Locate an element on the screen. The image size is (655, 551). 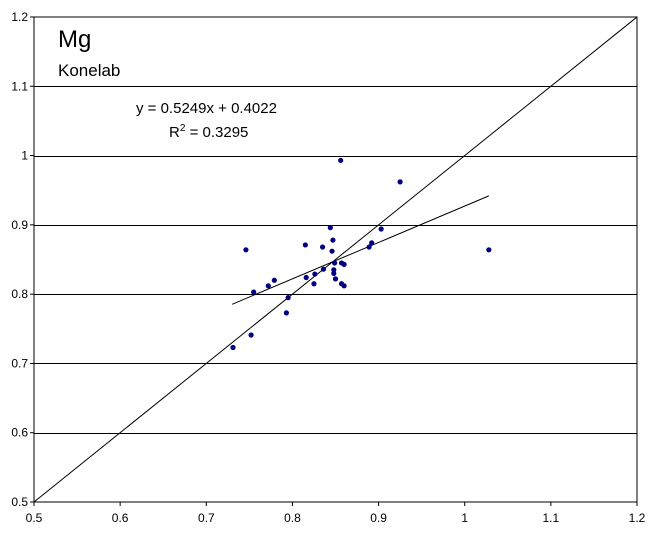
y-tick-label: 1.1 is located at coordinates (19, 86).